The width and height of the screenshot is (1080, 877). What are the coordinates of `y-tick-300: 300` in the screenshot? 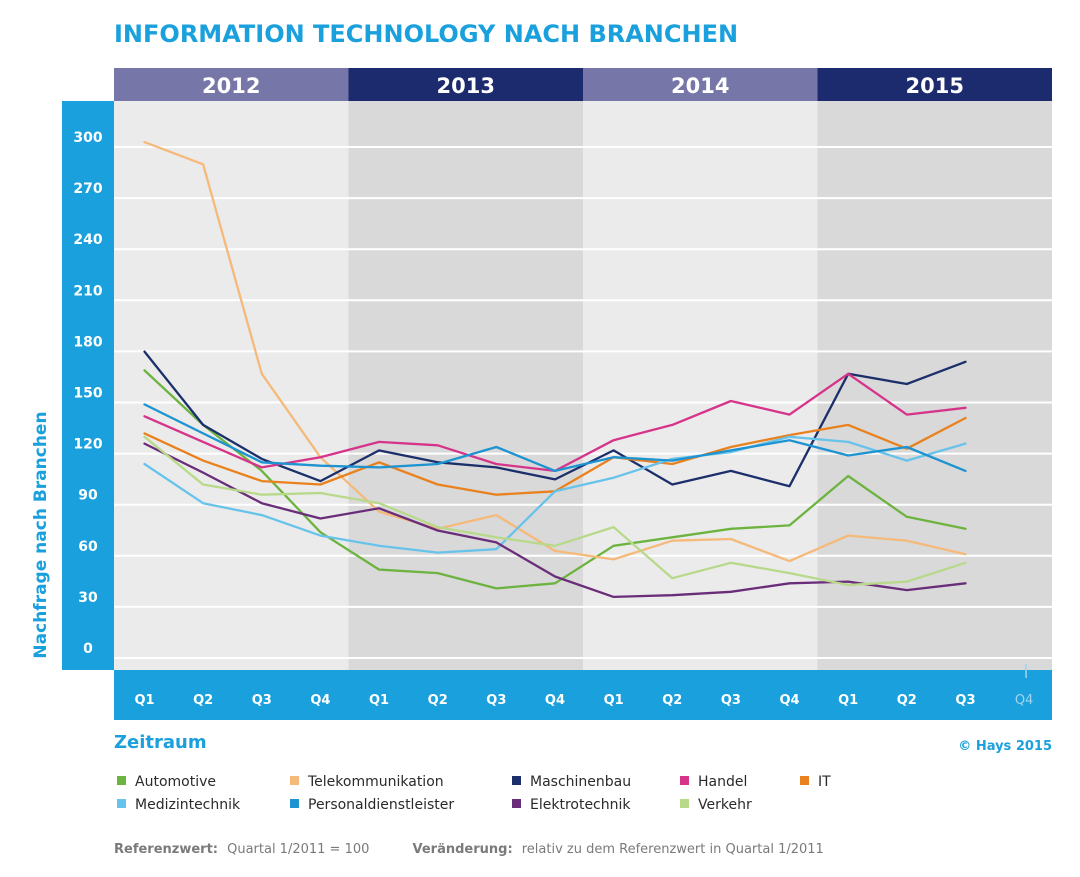 It's located at (87, 138).